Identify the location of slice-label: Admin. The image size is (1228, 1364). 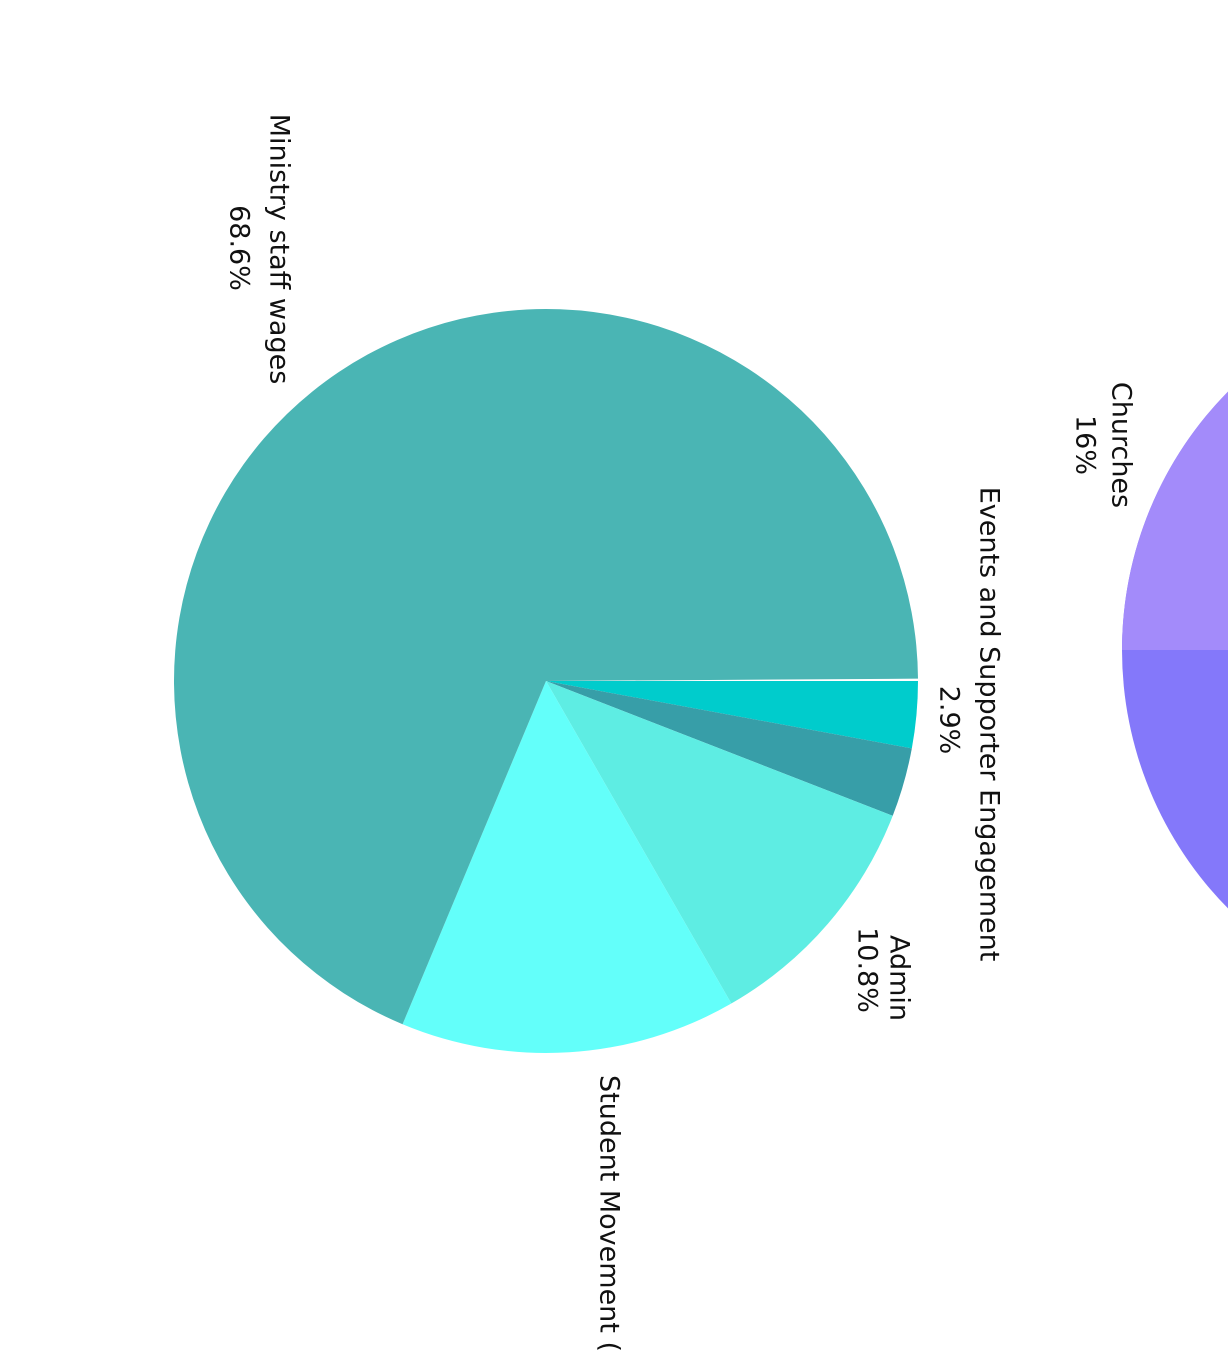
(899, 978).